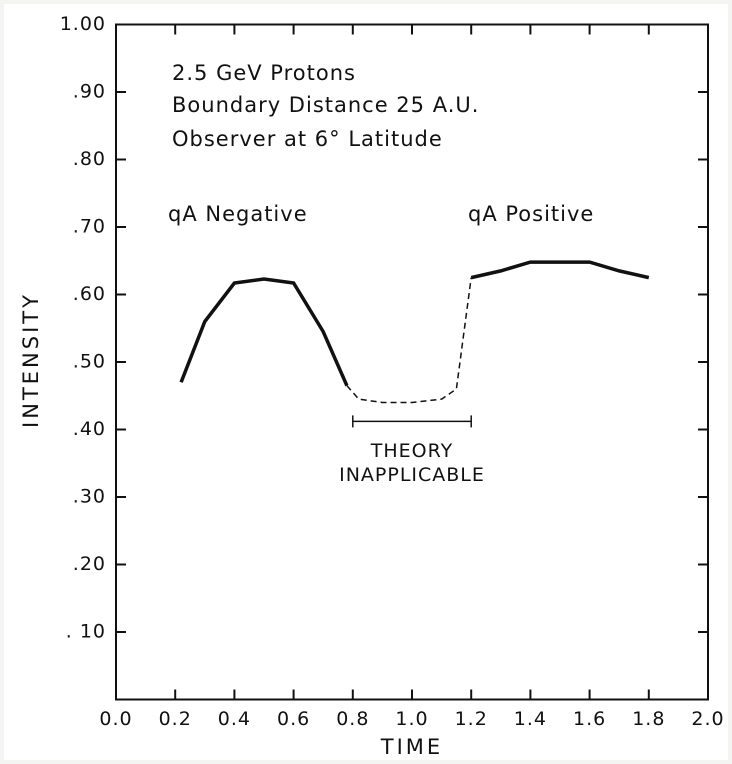  What do you see at coordinates (589, 719) in the screenshot?
I see `x-tick-label: 1.6` at bounding box center [589, 719].